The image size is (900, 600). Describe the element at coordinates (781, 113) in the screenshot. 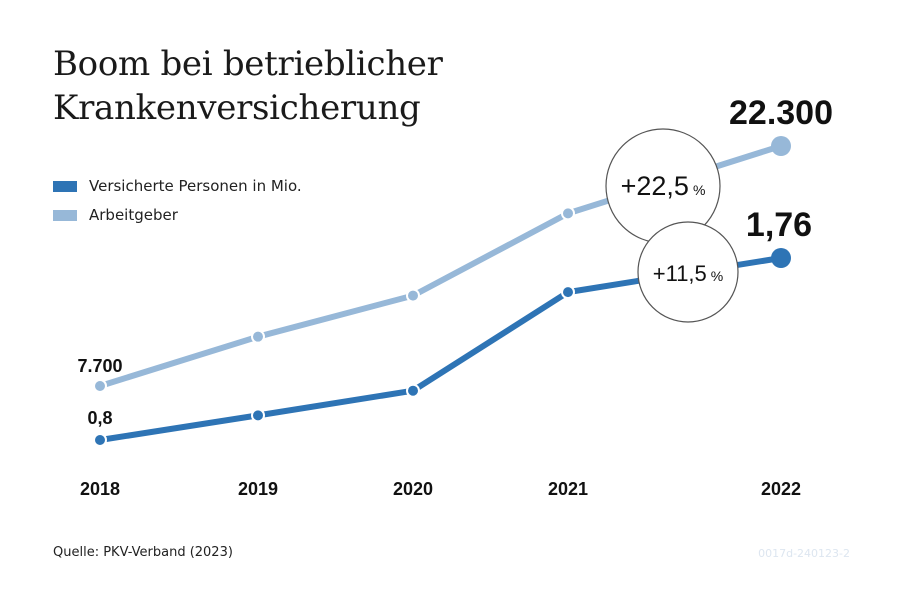

I see `label-arbeitgeber-2022: 22.300` at that location.